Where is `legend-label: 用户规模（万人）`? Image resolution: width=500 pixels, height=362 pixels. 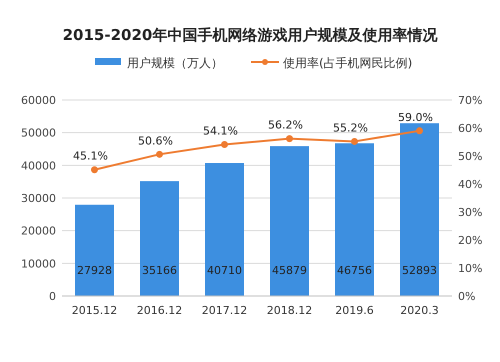 legend-label: 用户规模（万人） is located at coordinates (175, 63).